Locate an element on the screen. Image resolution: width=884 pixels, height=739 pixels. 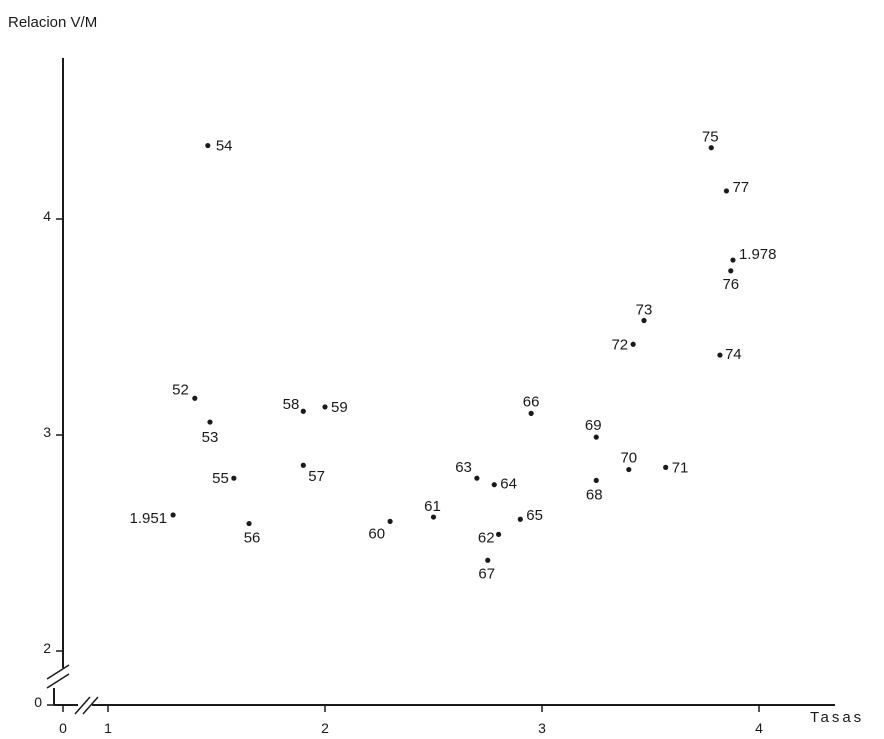
y-tick-label: 4 is located at coordinates (47, 216).